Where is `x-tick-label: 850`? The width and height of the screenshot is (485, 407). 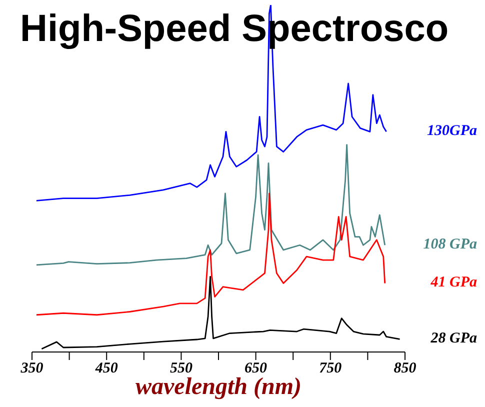 x-tick-label: 850 is located at coordinates (405, 368).